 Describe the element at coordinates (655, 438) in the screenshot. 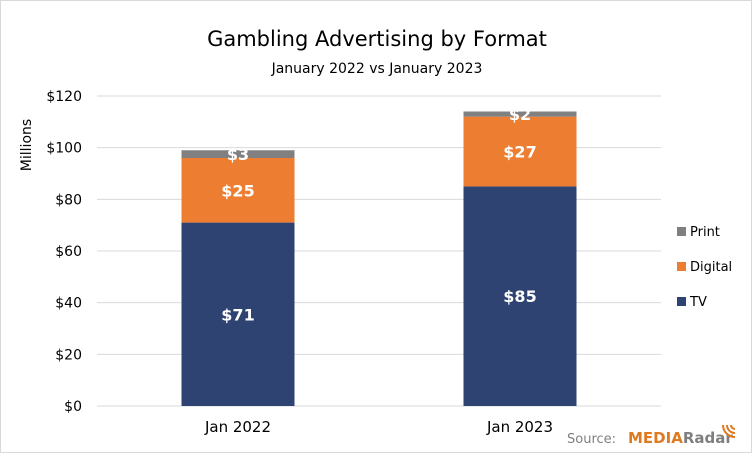

I see `brand-media: MEDIA` at that location.